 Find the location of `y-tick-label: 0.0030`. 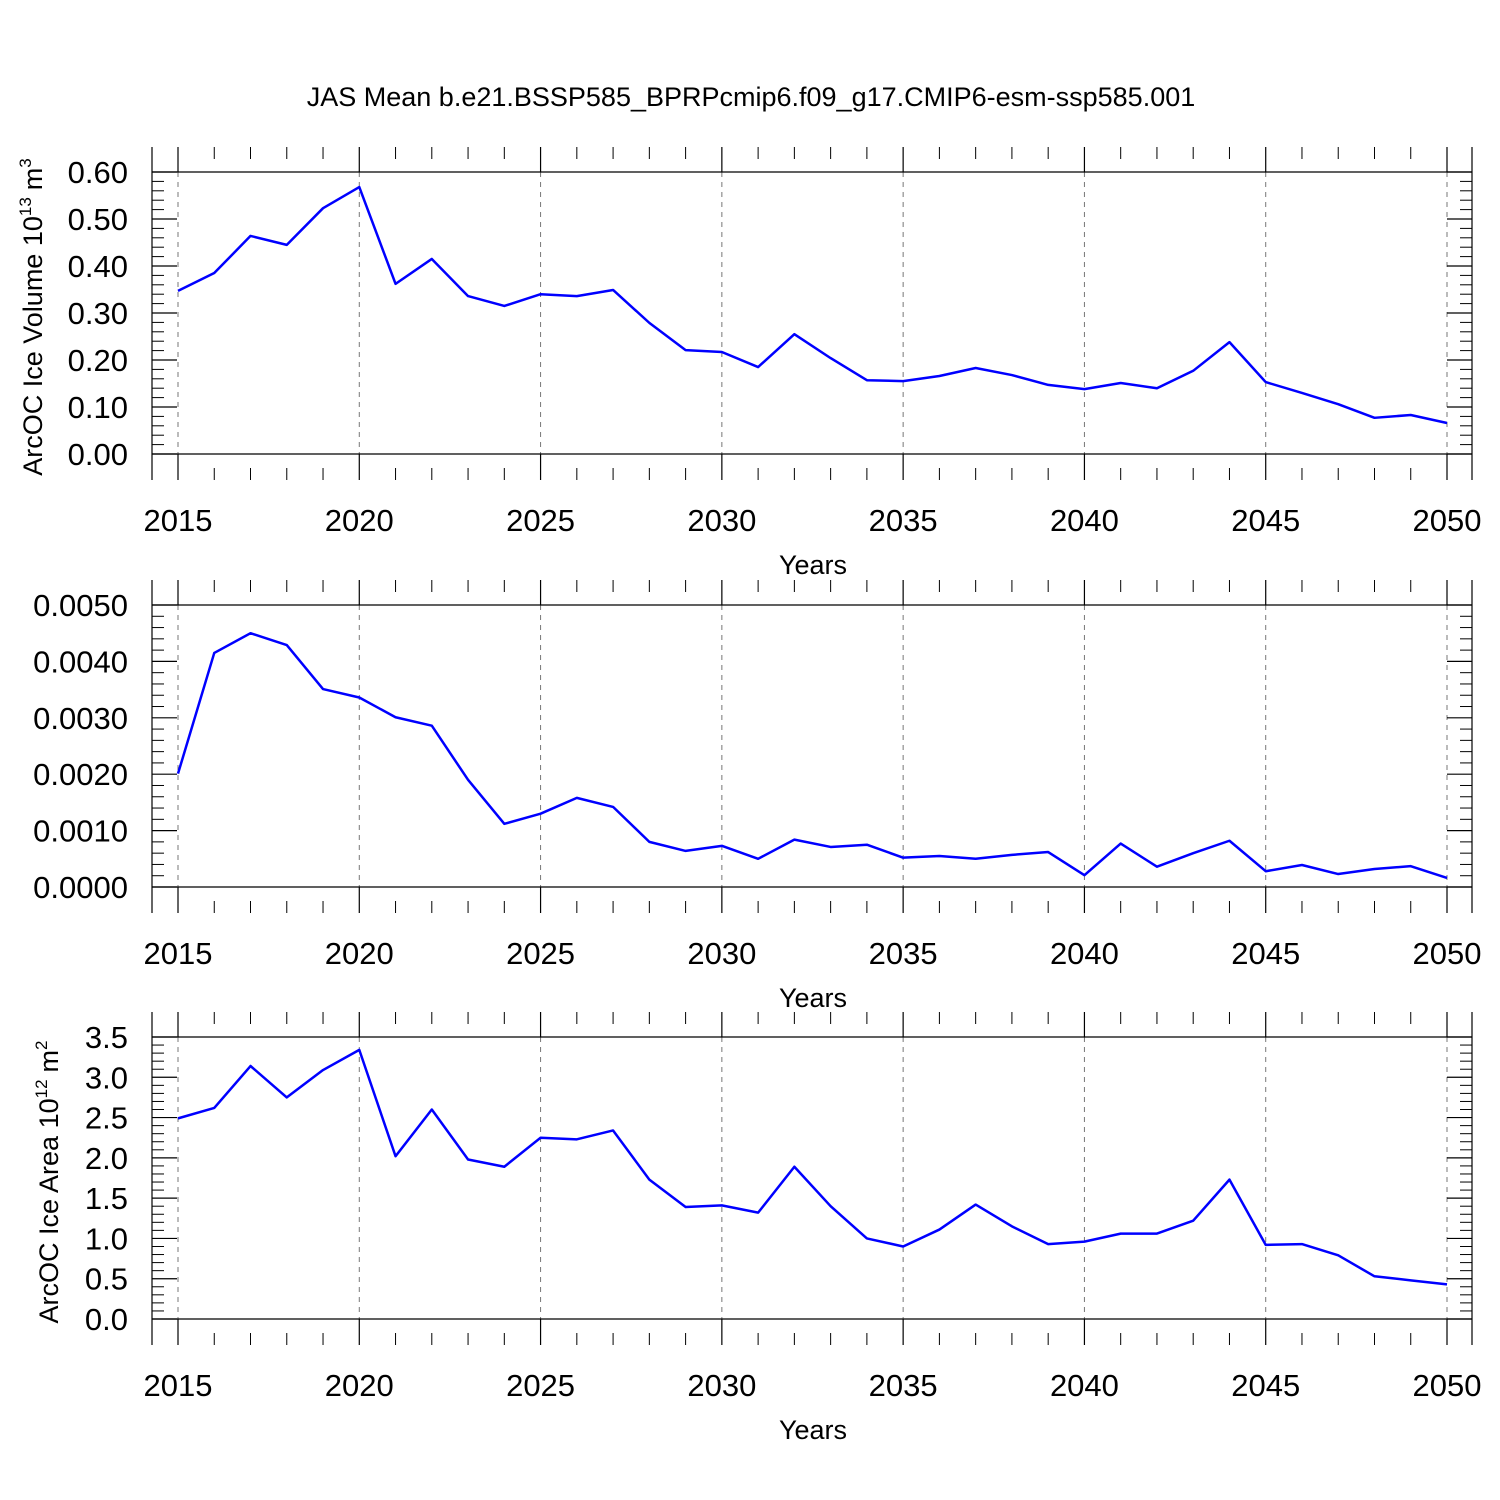

y-tick-label: 0.0030 is located at coordinates (80, 718).